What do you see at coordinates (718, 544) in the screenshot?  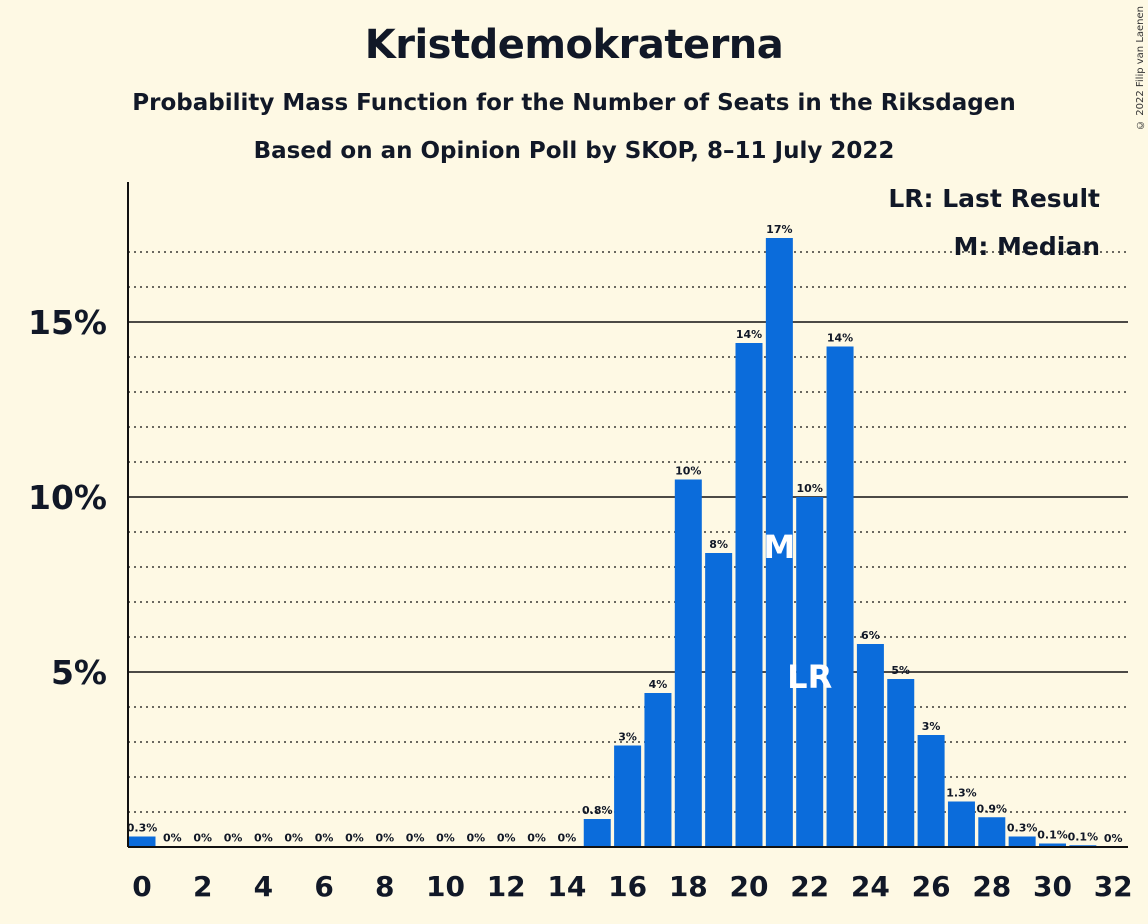 I see `bar-label-seat-19: 8%` at bounding box center [718, 544].